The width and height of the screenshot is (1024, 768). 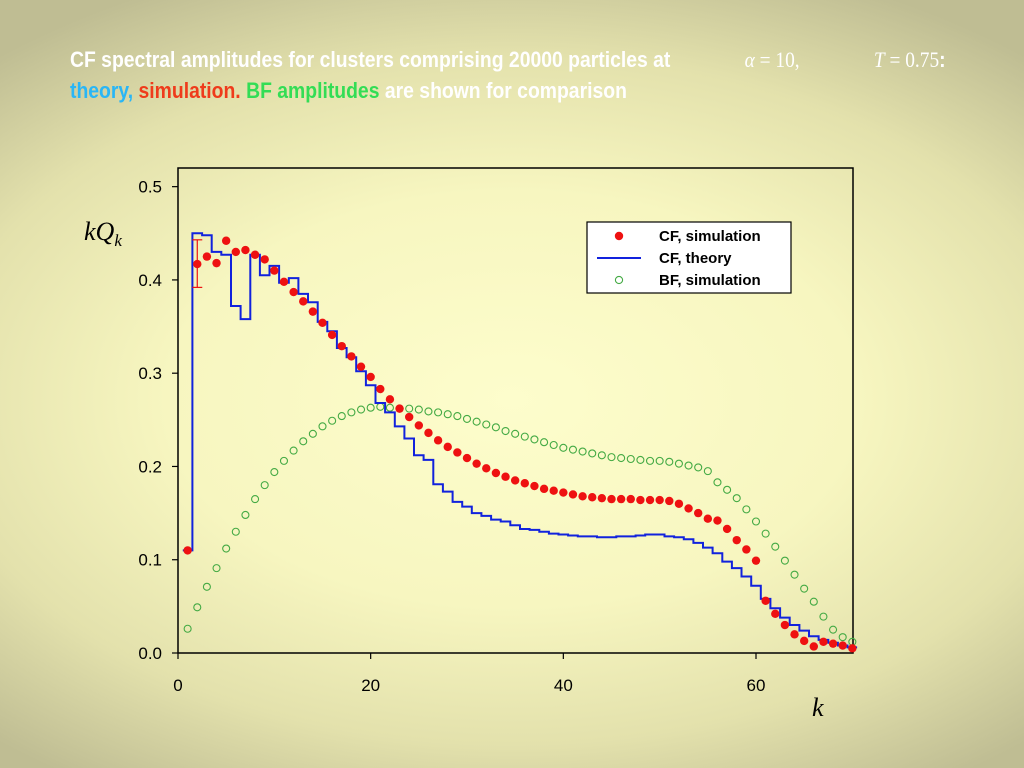 I want to click on title-alpha-value: = 10,, so click(x=777, y=59).